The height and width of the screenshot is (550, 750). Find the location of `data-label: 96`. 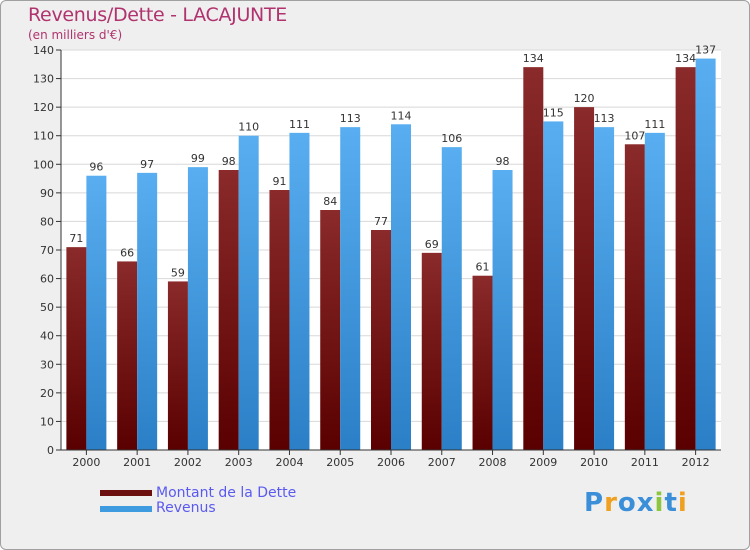

data-label: 96 is located at coordinates (96, 167).